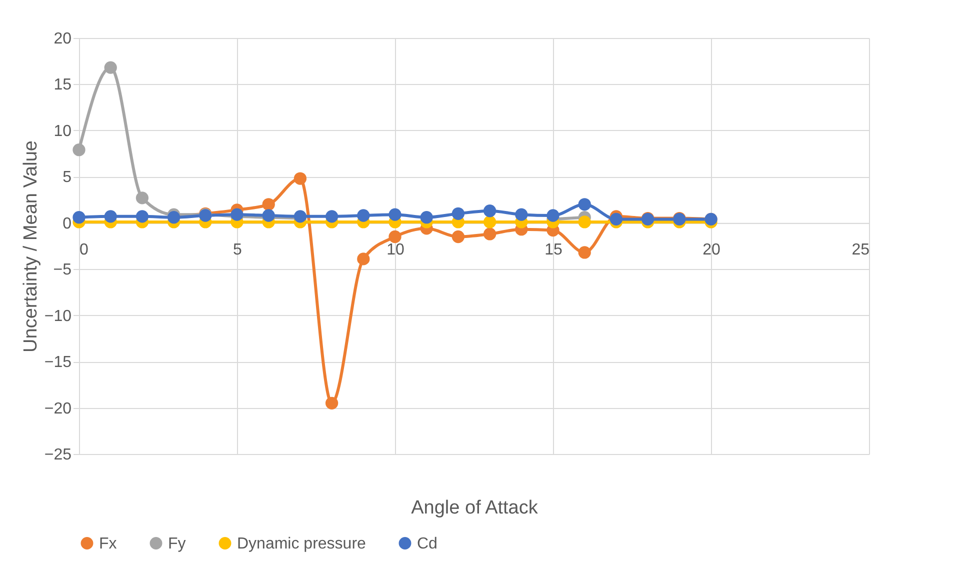  I want to click on legend-label: Dynamic pressure, so click(301, 543).